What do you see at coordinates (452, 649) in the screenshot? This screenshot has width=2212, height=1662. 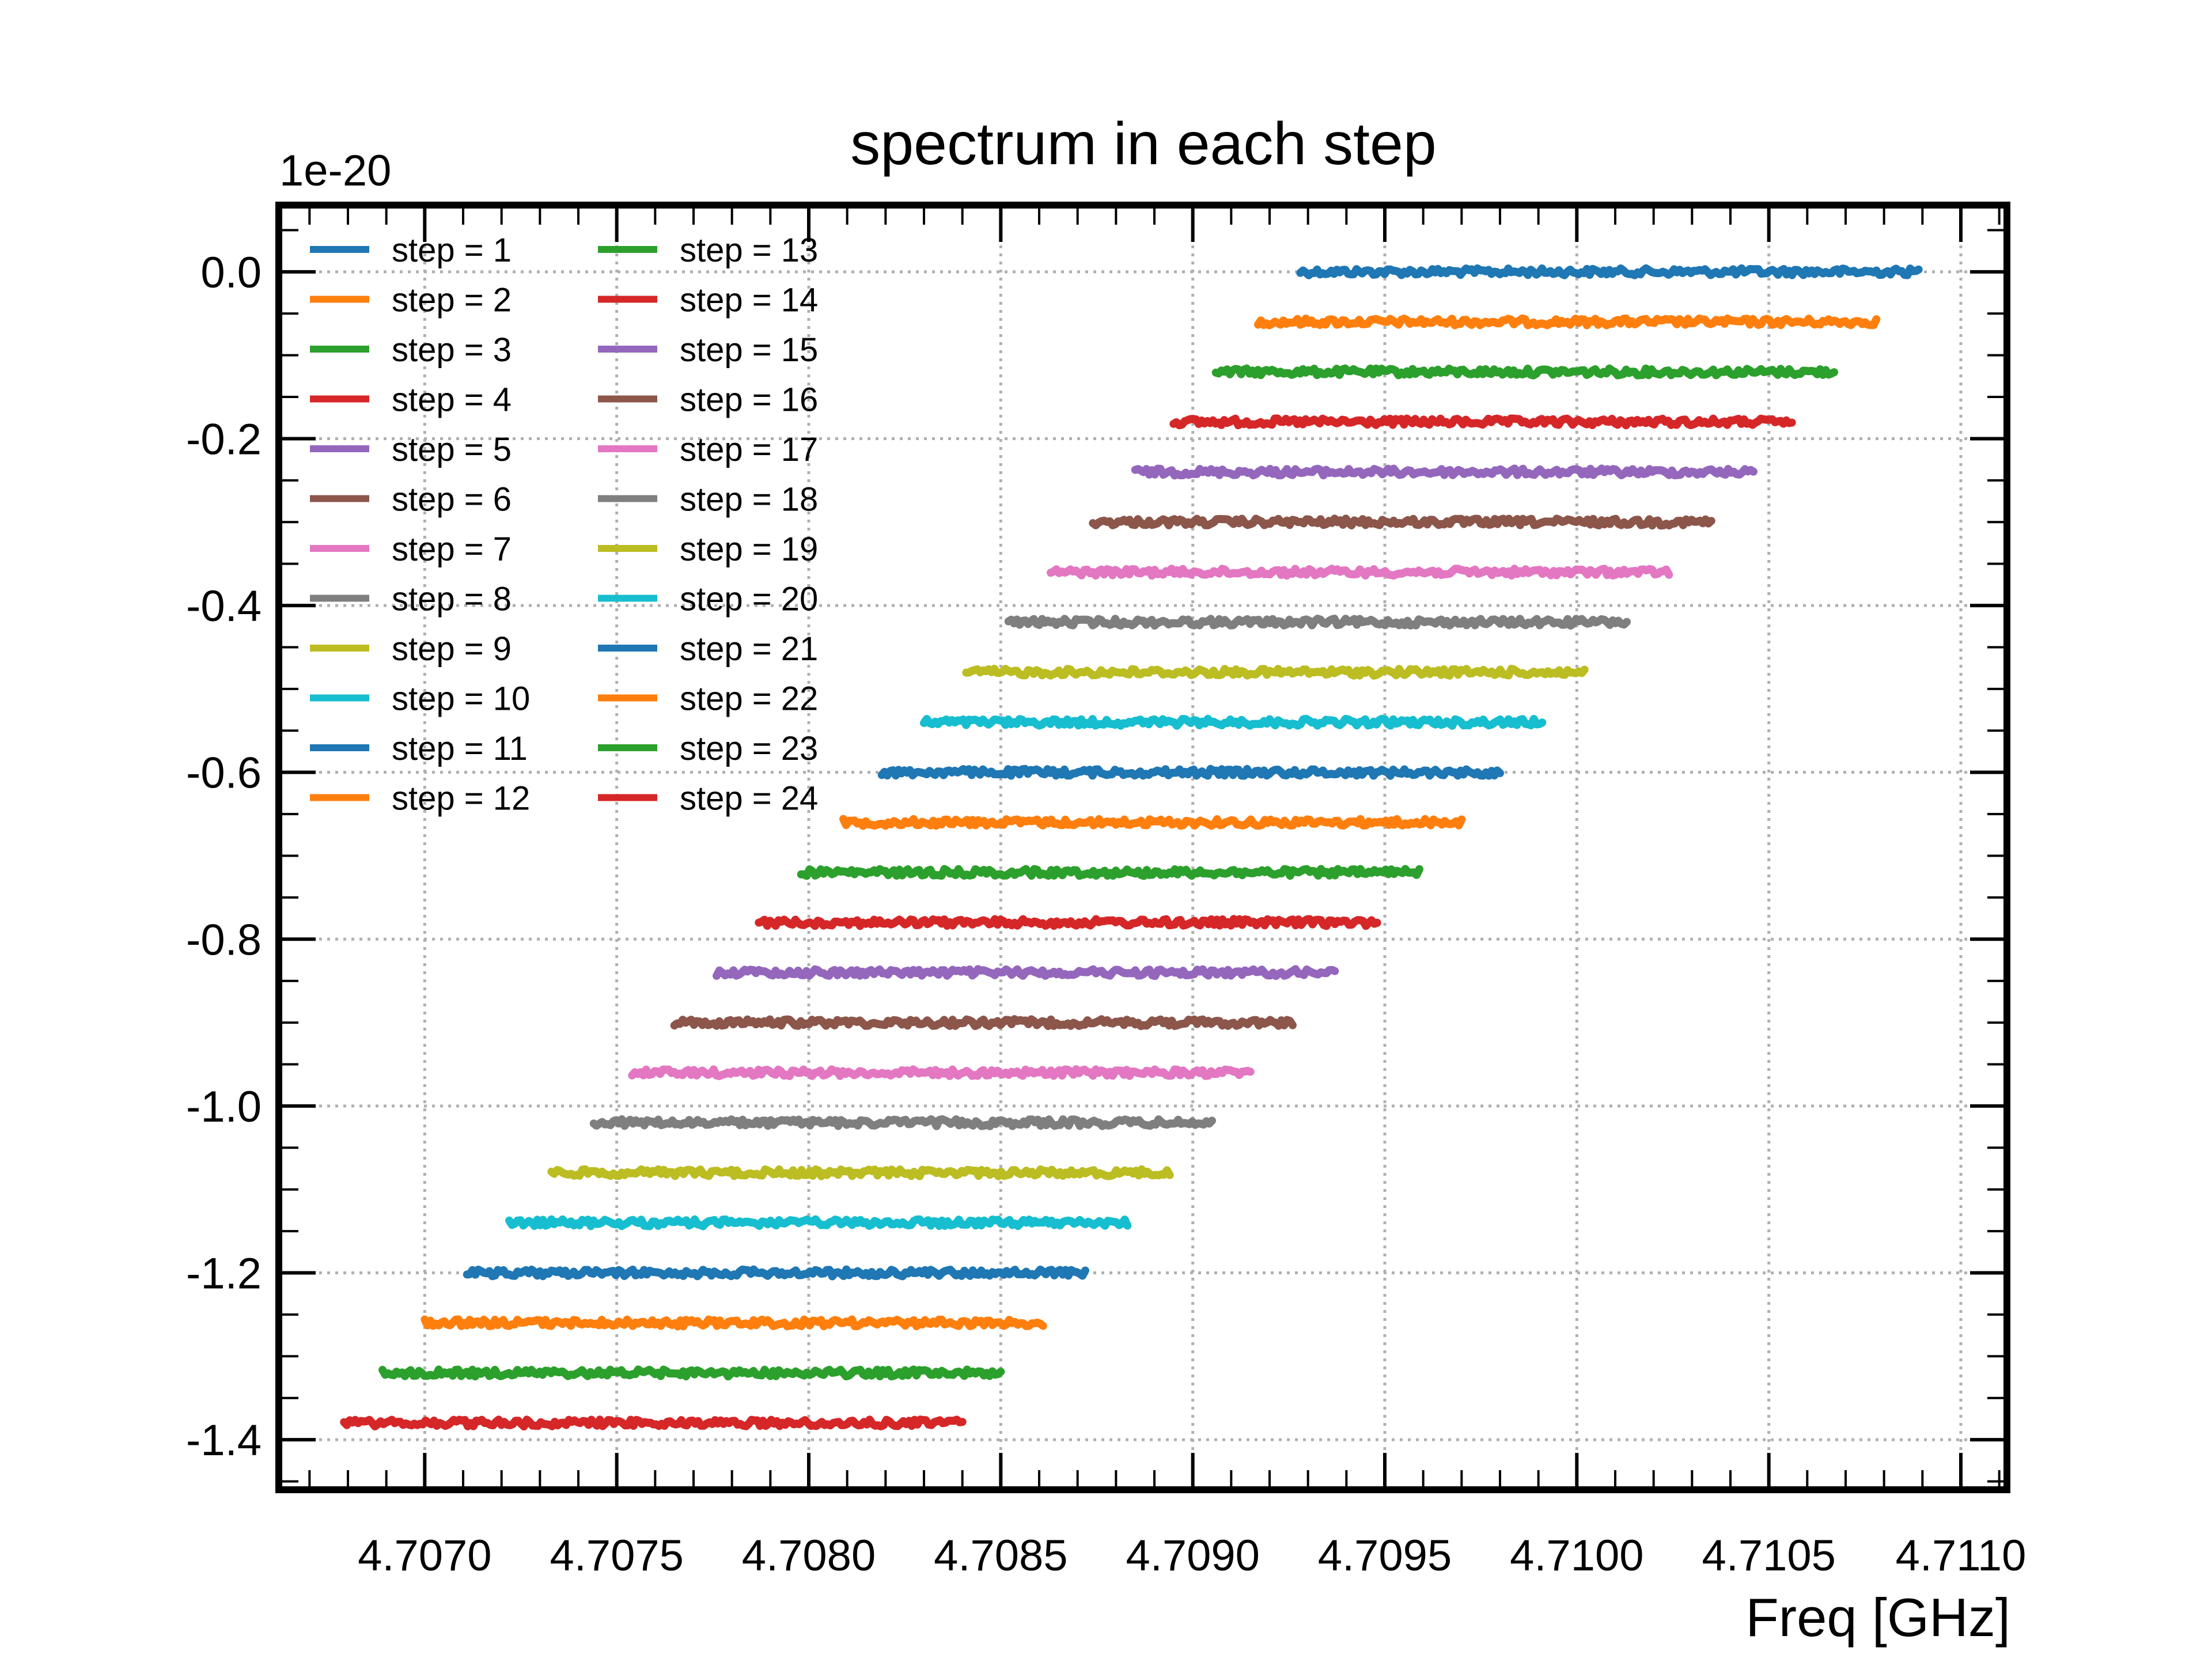 I see `legend-label: step = 9` at bounding box center [452, 649].